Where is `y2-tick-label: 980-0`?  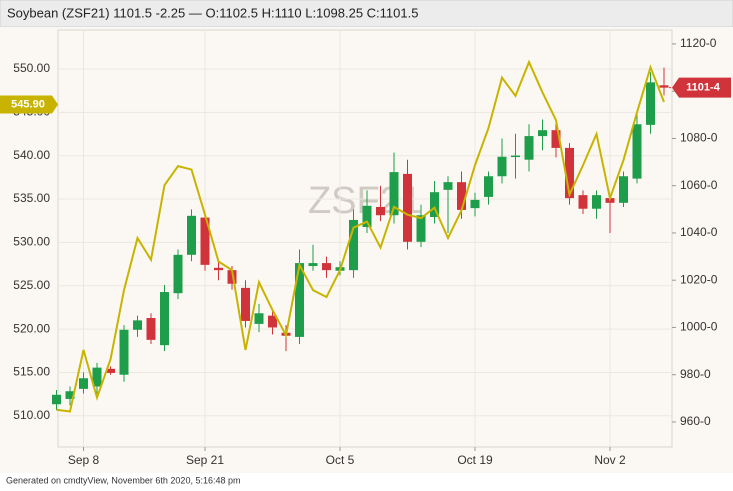
y2-tick-label: 980-0 is located at coordinates (695, 374).